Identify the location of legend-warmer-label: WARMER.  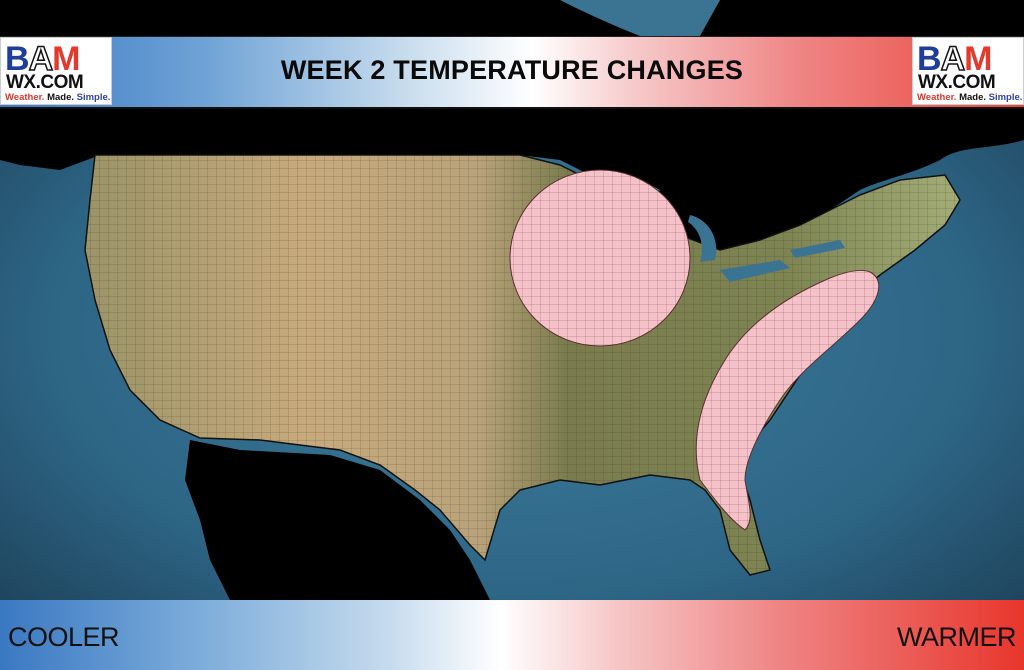
(957, 637).